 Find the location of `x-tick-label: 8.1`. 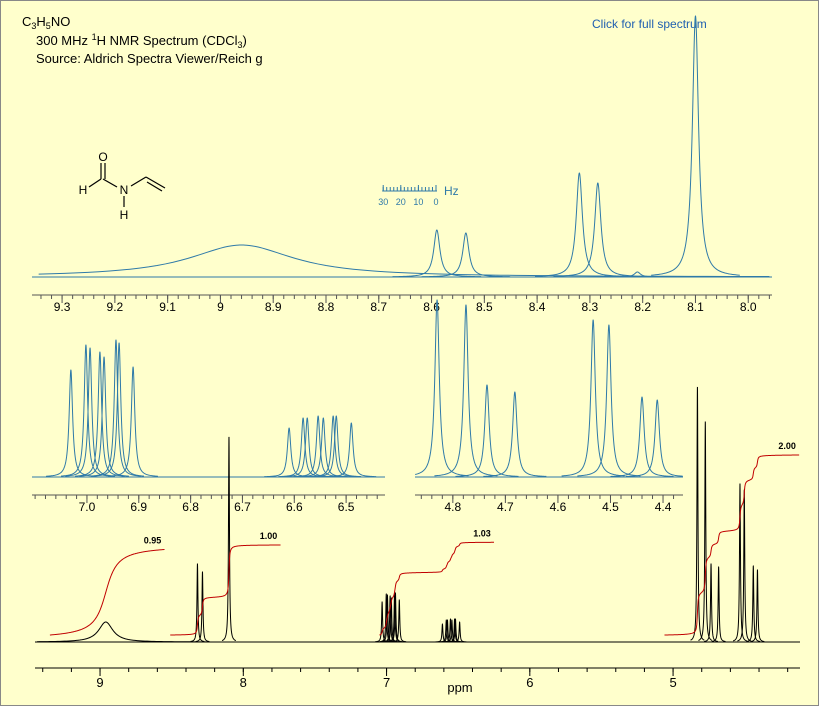

x-tick-label: 8.1 is located at coordinates (695, 307).